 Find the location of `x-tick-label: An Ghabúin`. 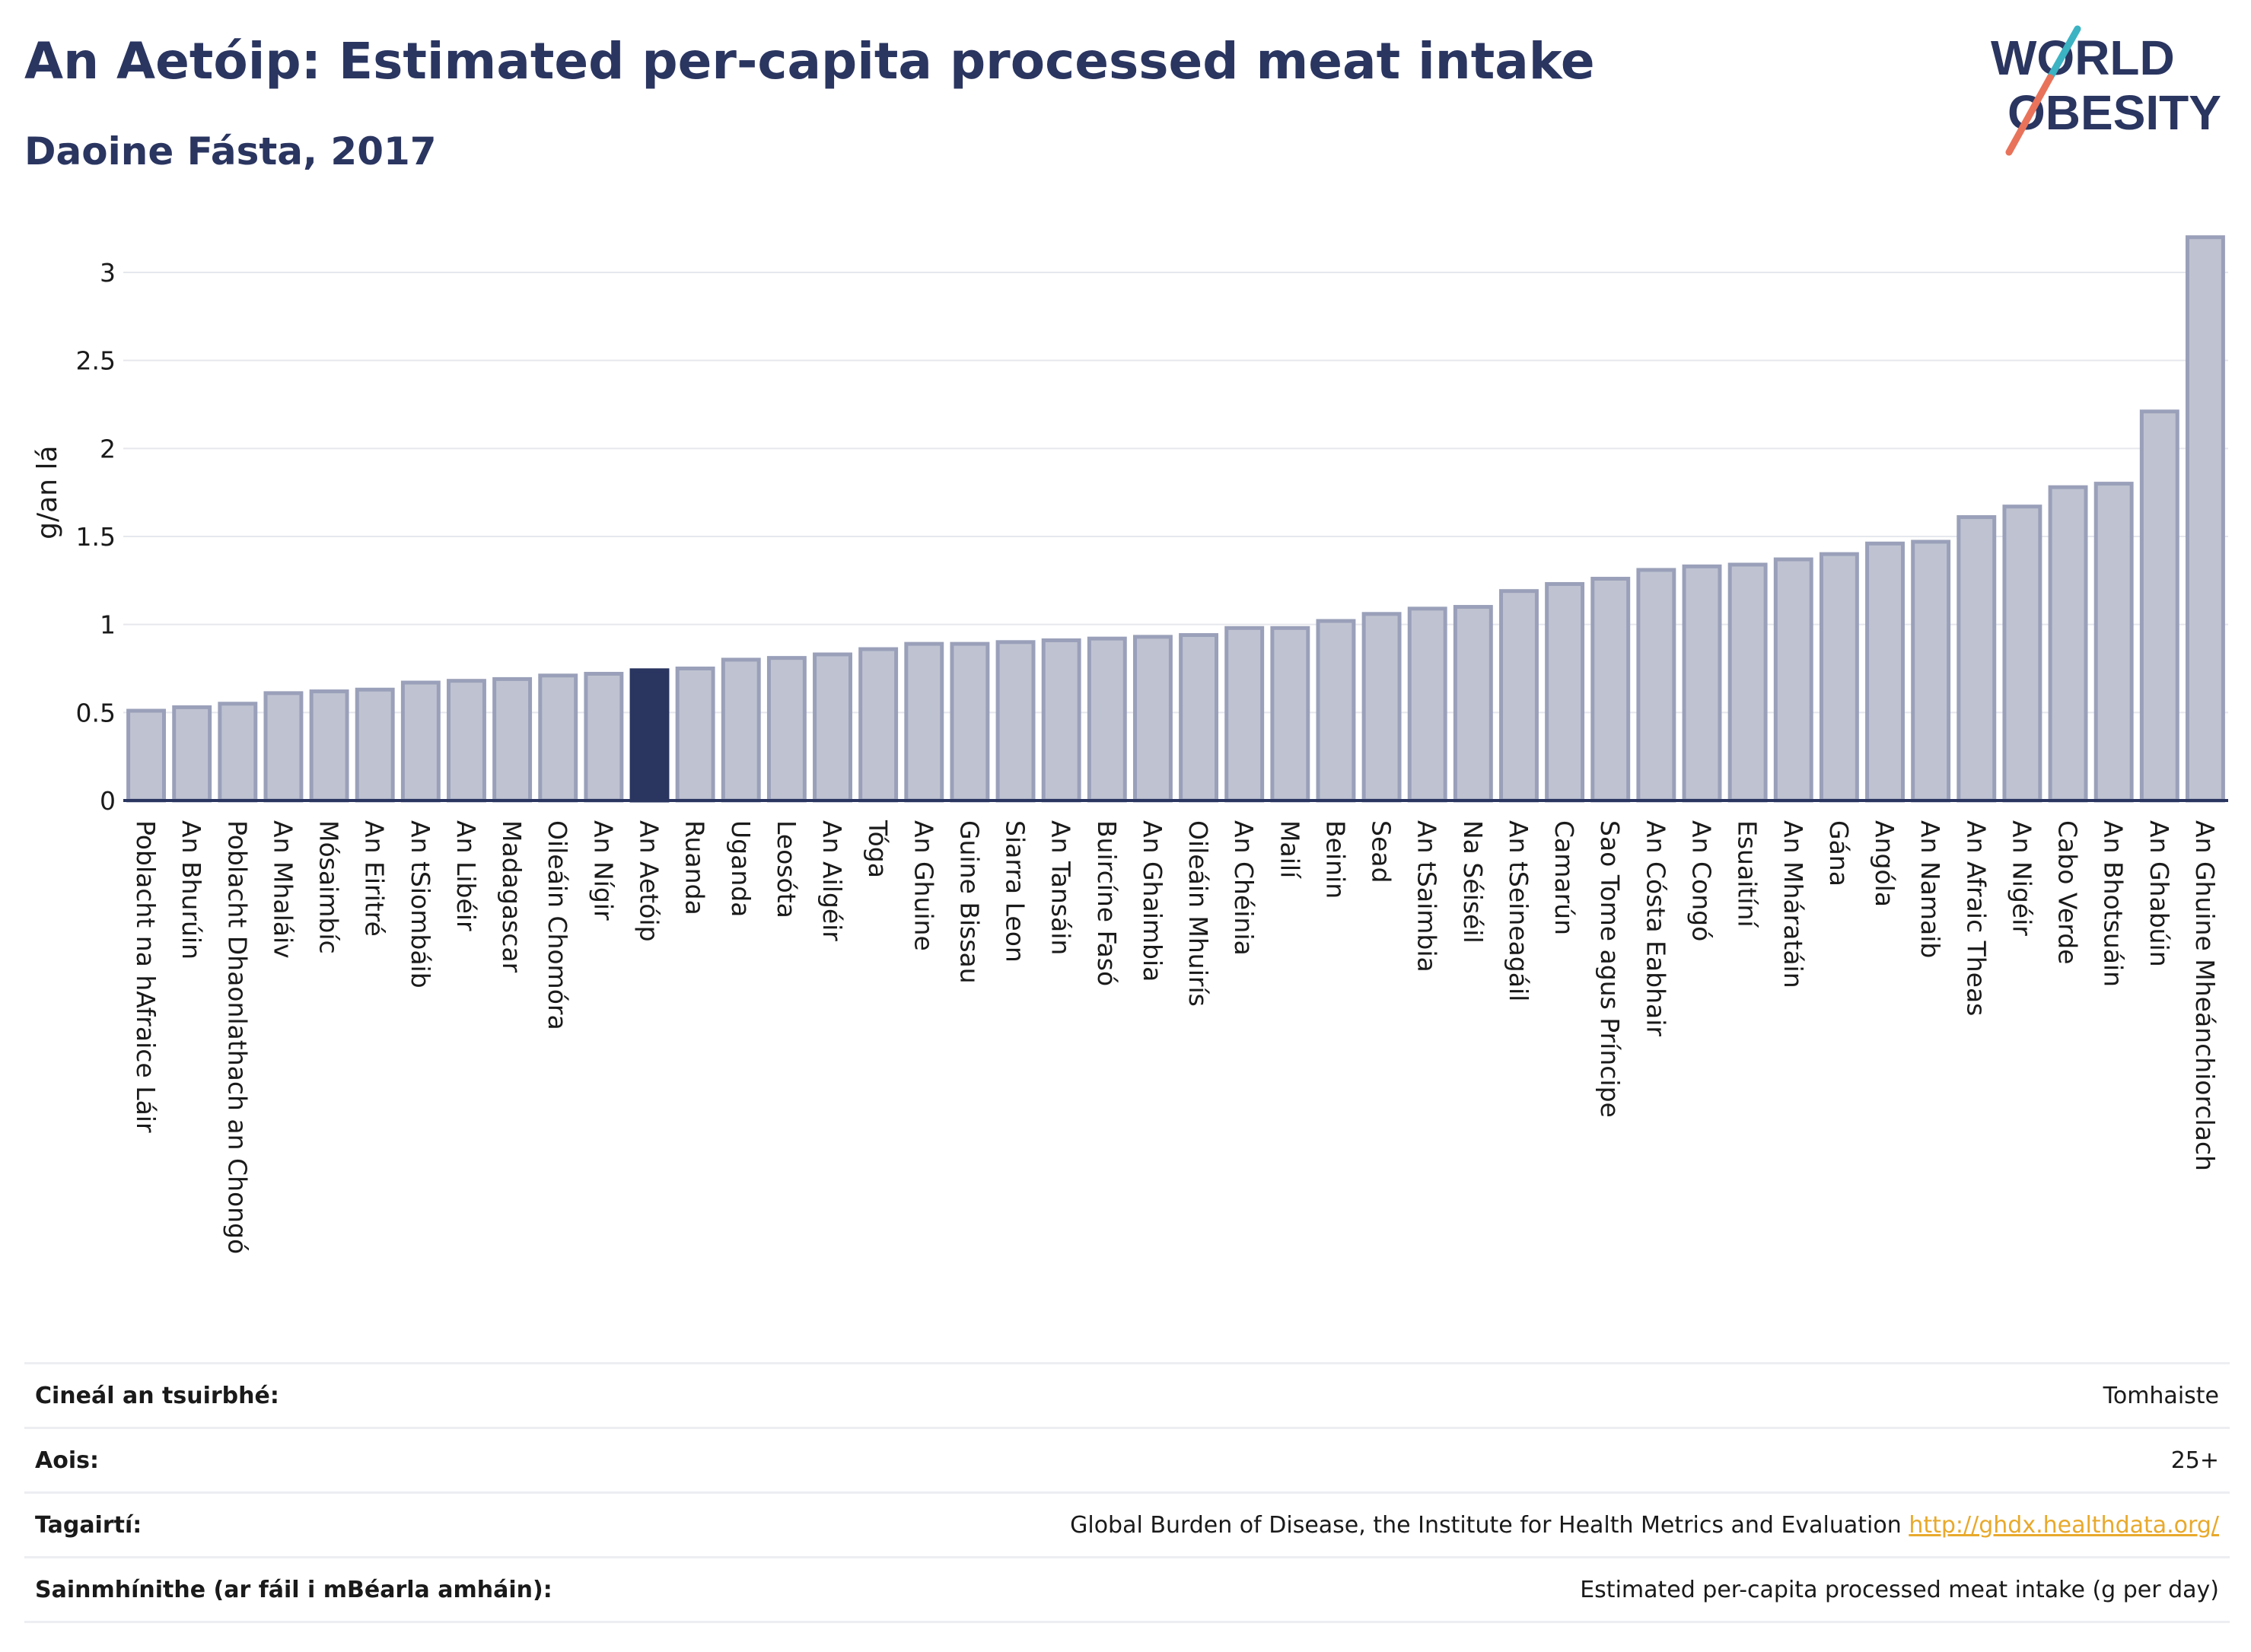

x-tick-label: An Ghabúin is located at coordinates (2159, 893).